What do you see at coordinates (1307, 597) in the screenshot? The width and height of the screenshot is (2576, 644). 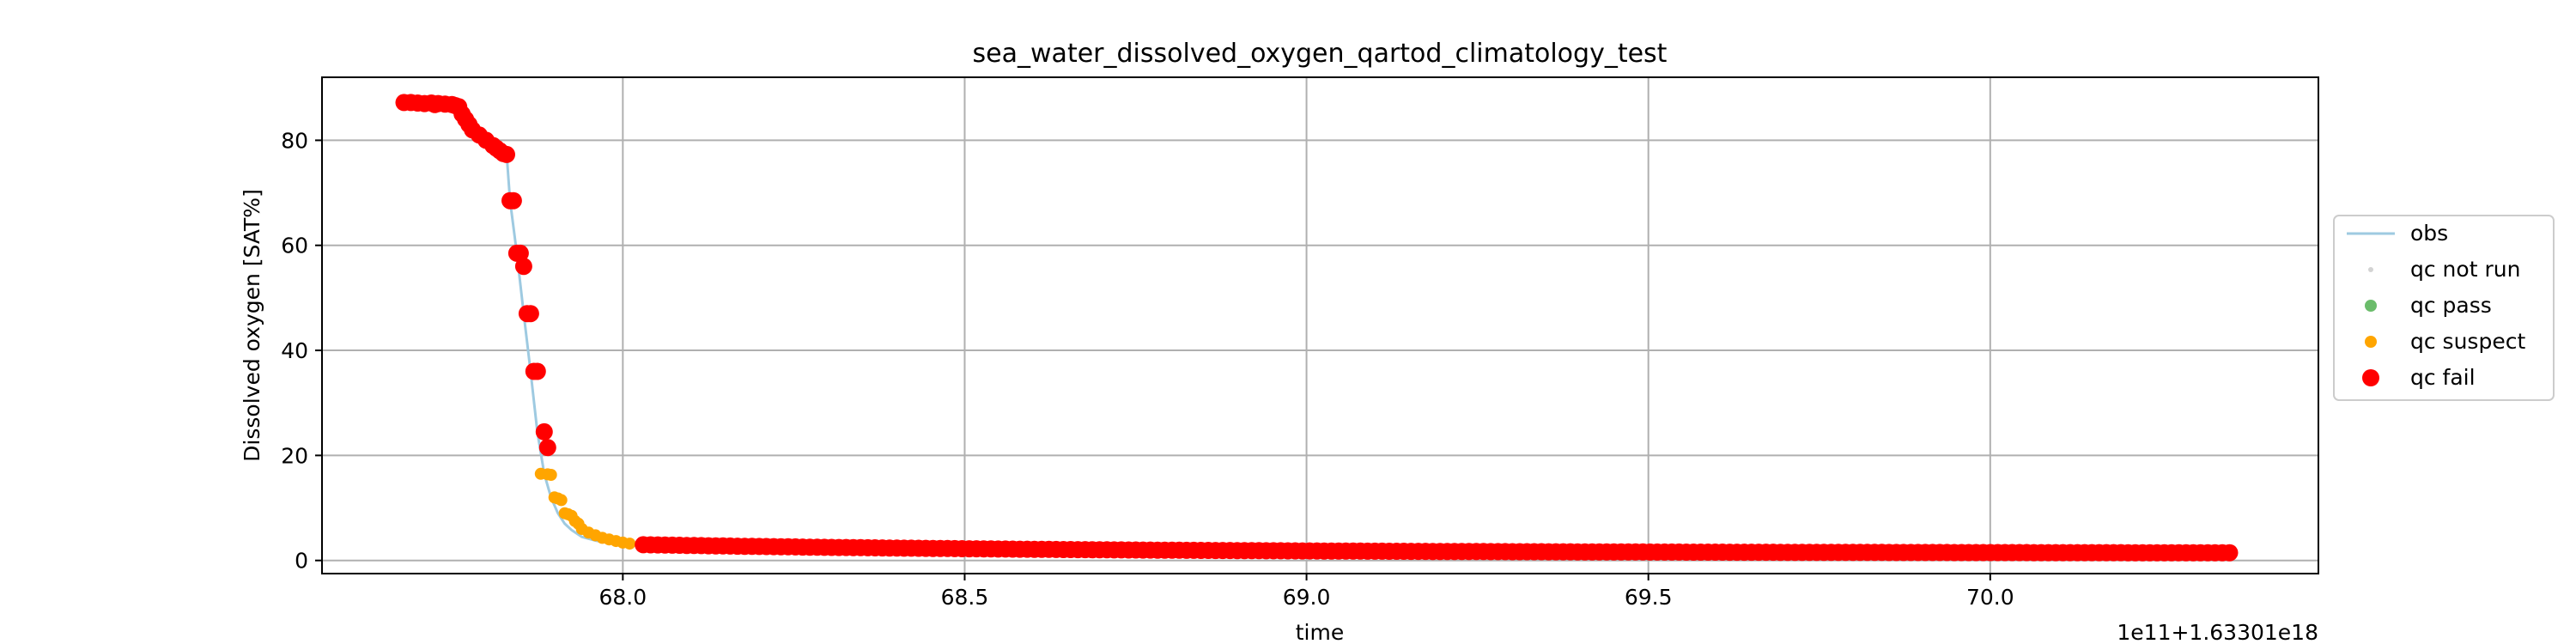 I see `x-tick-label: 69.0` at bounding box center [1307, 597].